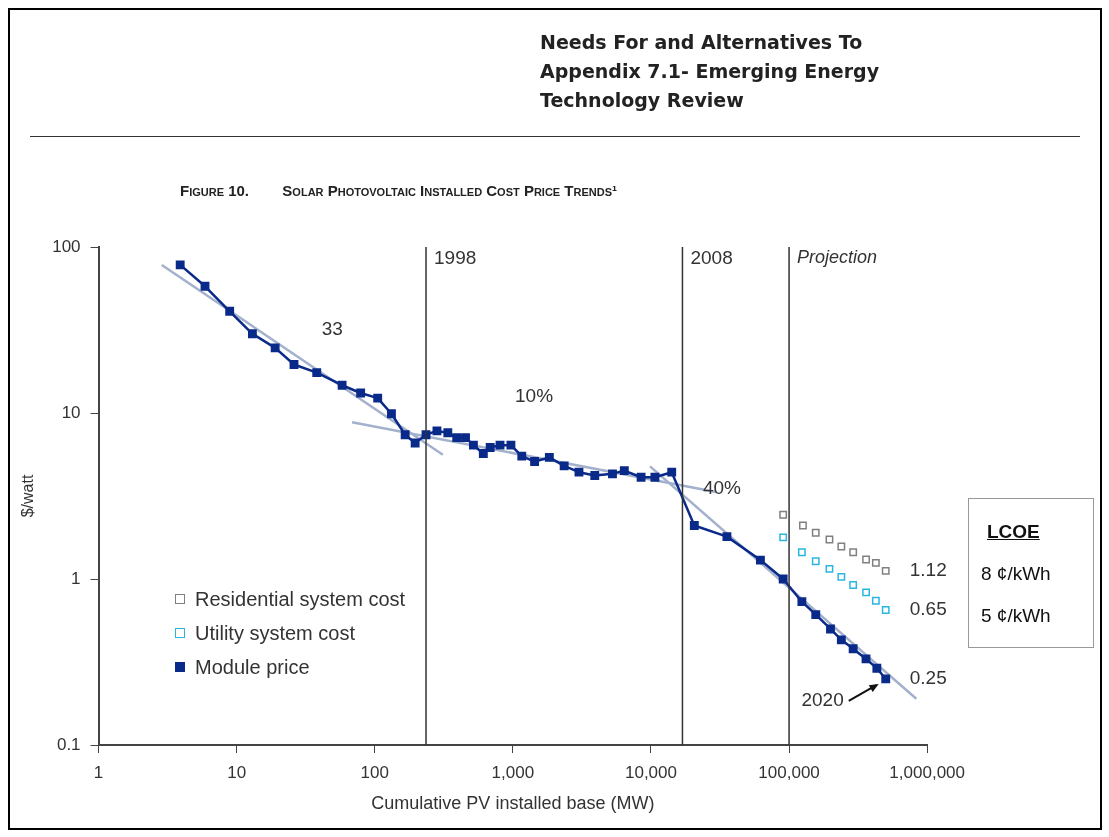  Describe the element at coordinates (300, 599) in the screenshot. I see `legend-label: Residential system cost` at that location.